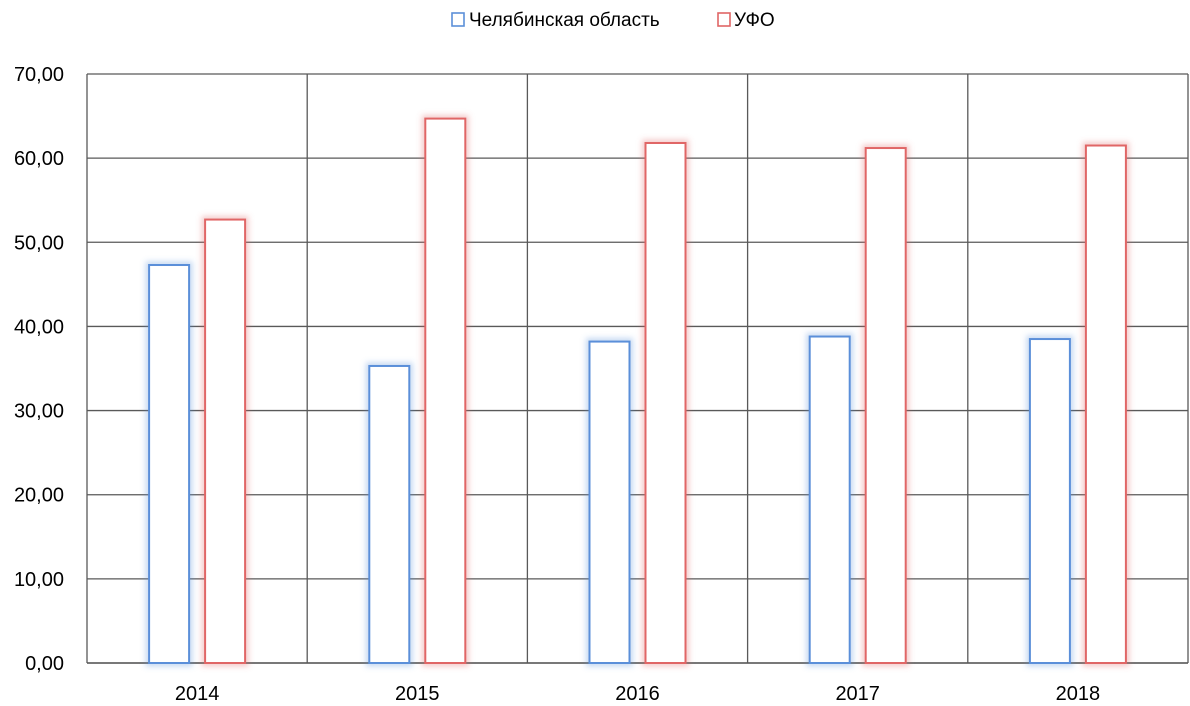 The height and width of the screenshot is (706, 1190). Describe the element at coordinates (39, 159) in the screenshot. I see `y-tick-label-6: 60,00` at that location.